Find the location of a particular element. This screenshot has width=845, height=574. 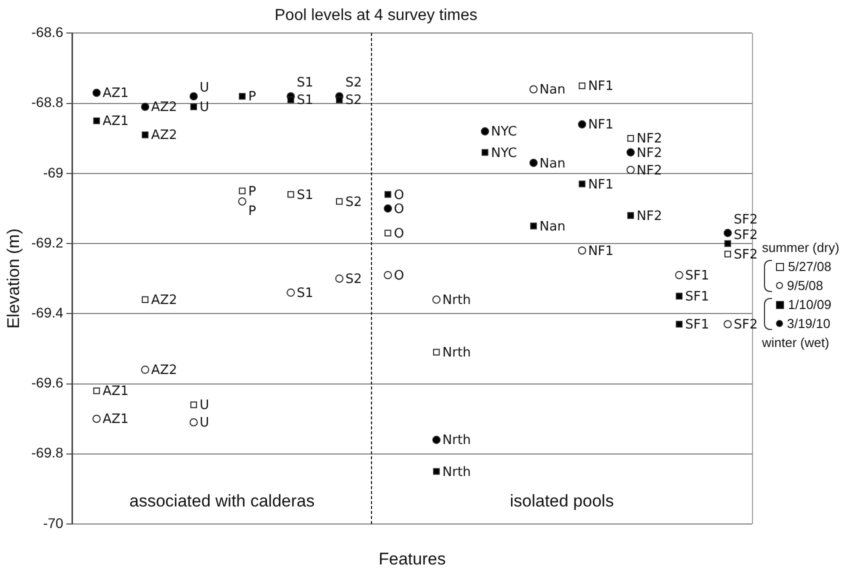

legend-label: 9/5/08 is located at coordinates (805, 285).